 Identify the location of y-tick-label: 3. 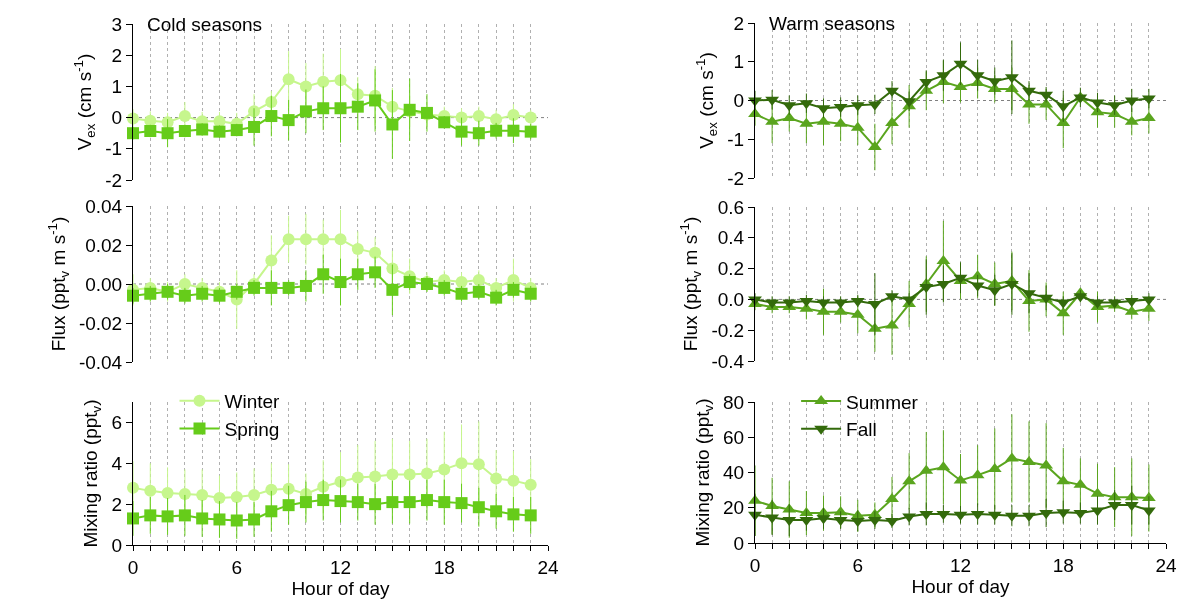
(117, 24).